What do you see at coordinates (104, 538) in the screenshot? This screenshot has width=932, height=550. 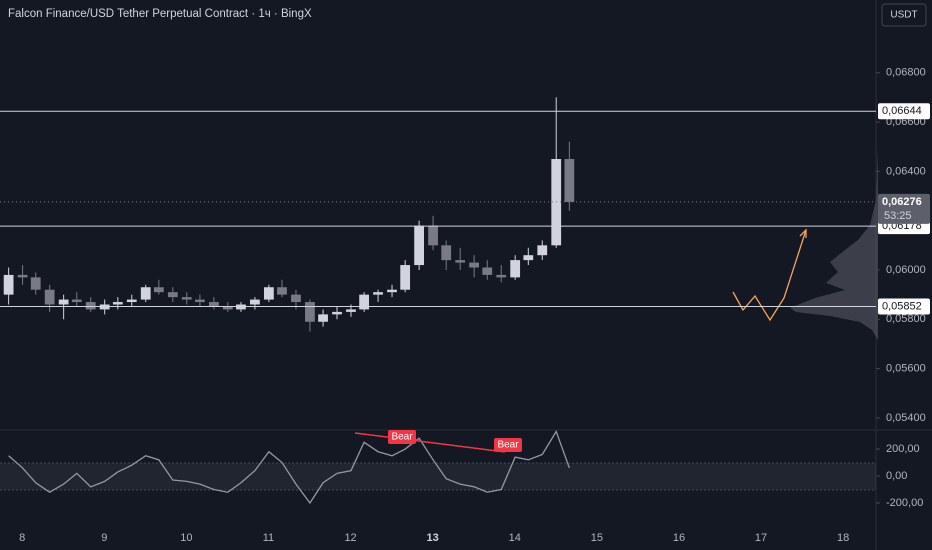 I see `x-tick-label: 9` at bounding box center [104, 538].